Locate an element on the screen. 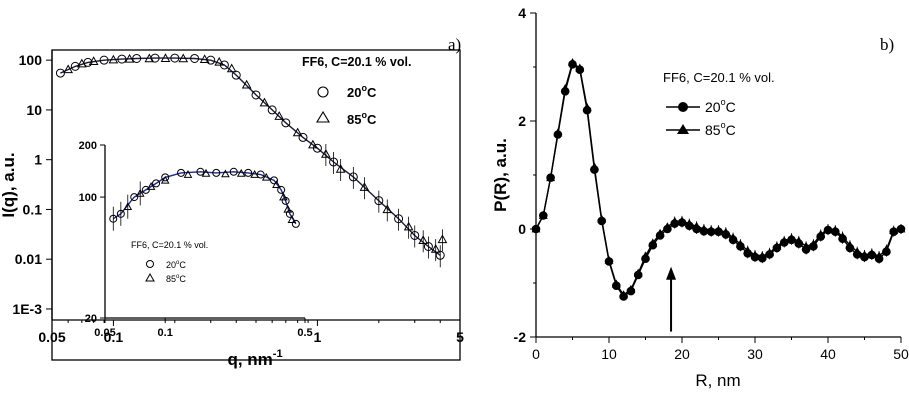 Image resolution: width=909 pixels, height=394 pixels. legend-filled-circle-marker is located at coordinates (683, 107).